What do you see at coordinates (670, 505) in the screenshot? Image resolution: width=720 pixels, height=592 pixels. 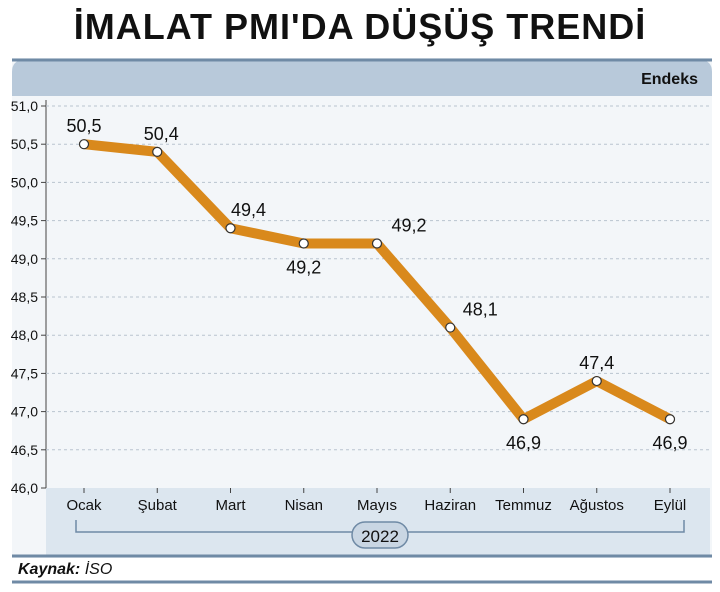 I see `x-tick-label: Eylül` at bounding box center [670, 505].